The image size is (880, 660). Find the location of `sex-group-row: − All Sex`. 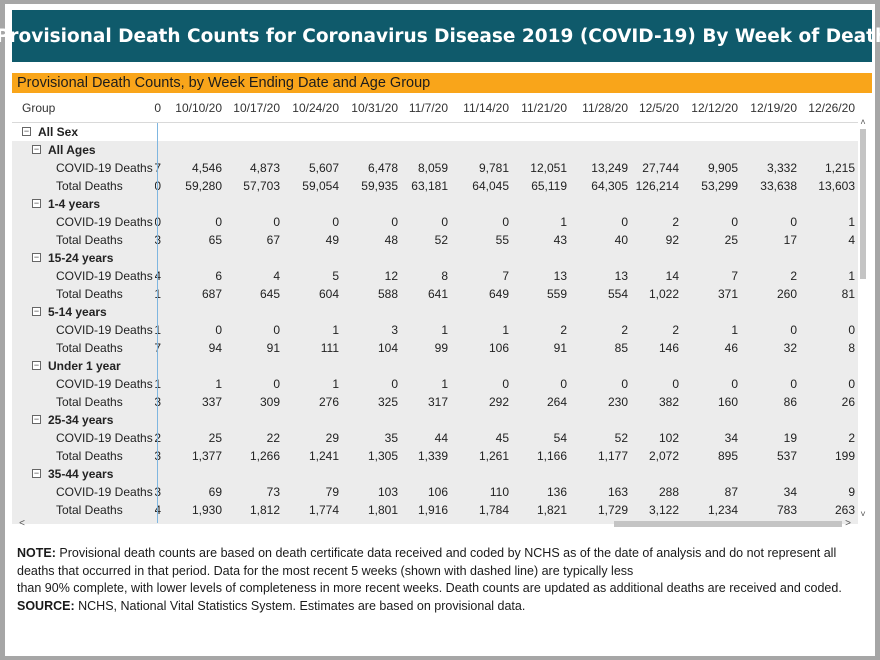

sex-group-row: − All Sex is located at coordinates (435, 132).